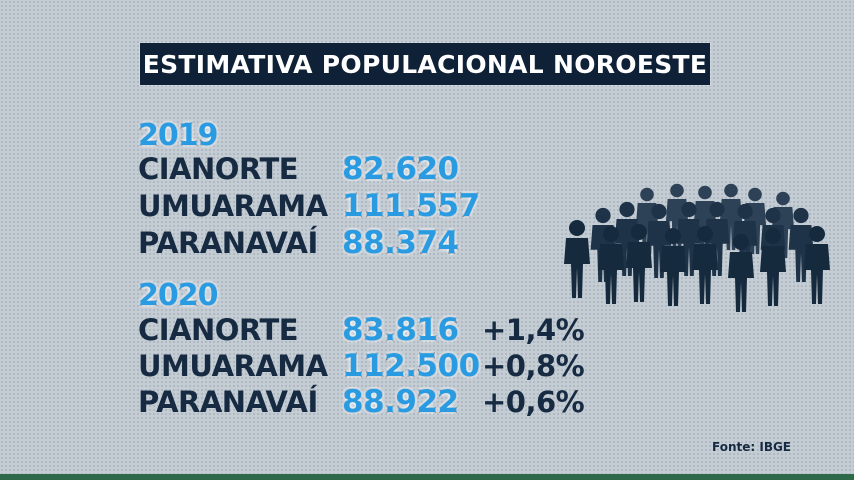 This screenshot has width=854, height=480. Describe the element at coordinates (305, 169) in the screenshot. I see `row-2019-cianorte: CIANORTE 82.620` at that location.